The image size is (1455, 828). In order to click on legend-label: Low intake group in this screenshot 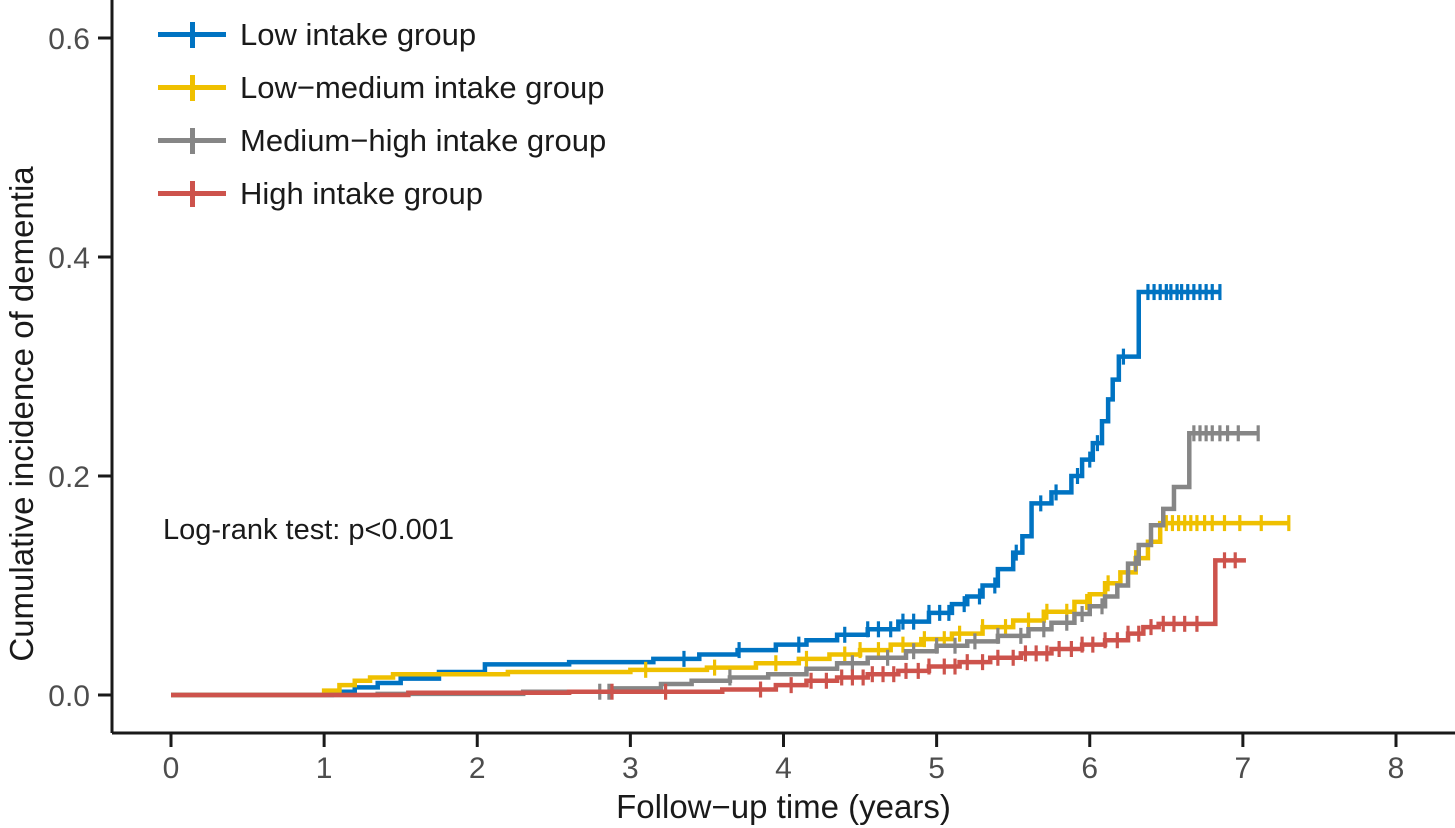, I will do `click(358, 34)`.